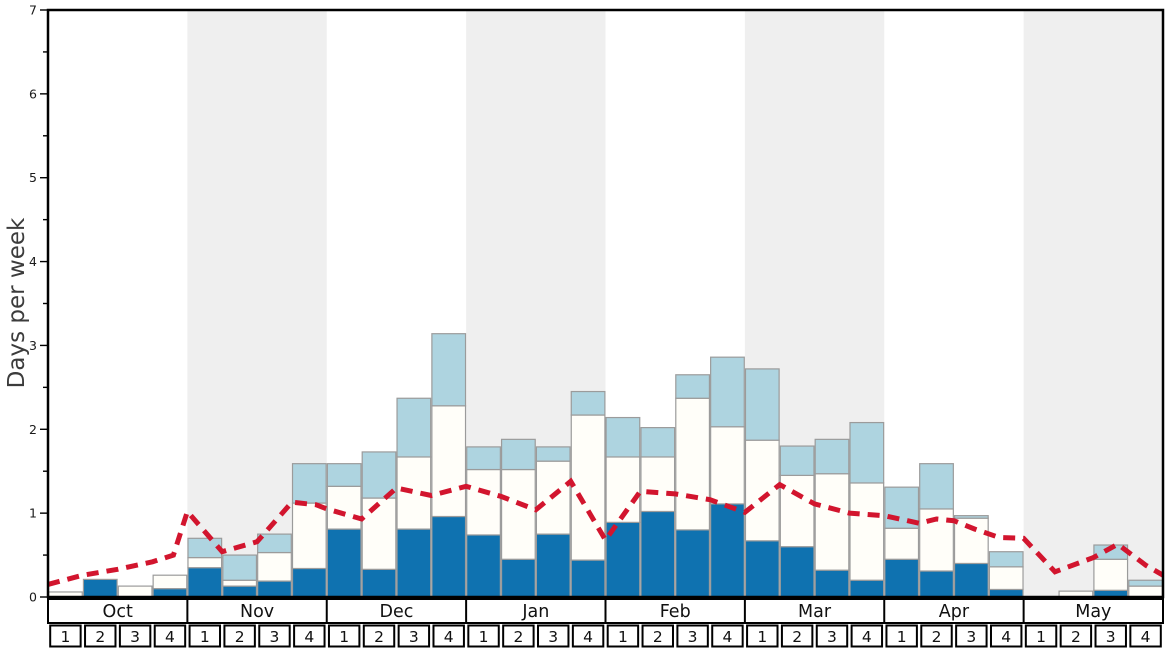 This screenshot has height=648, width=1168. I want to click on bar-segment-dark-w24, so click(867, 588).